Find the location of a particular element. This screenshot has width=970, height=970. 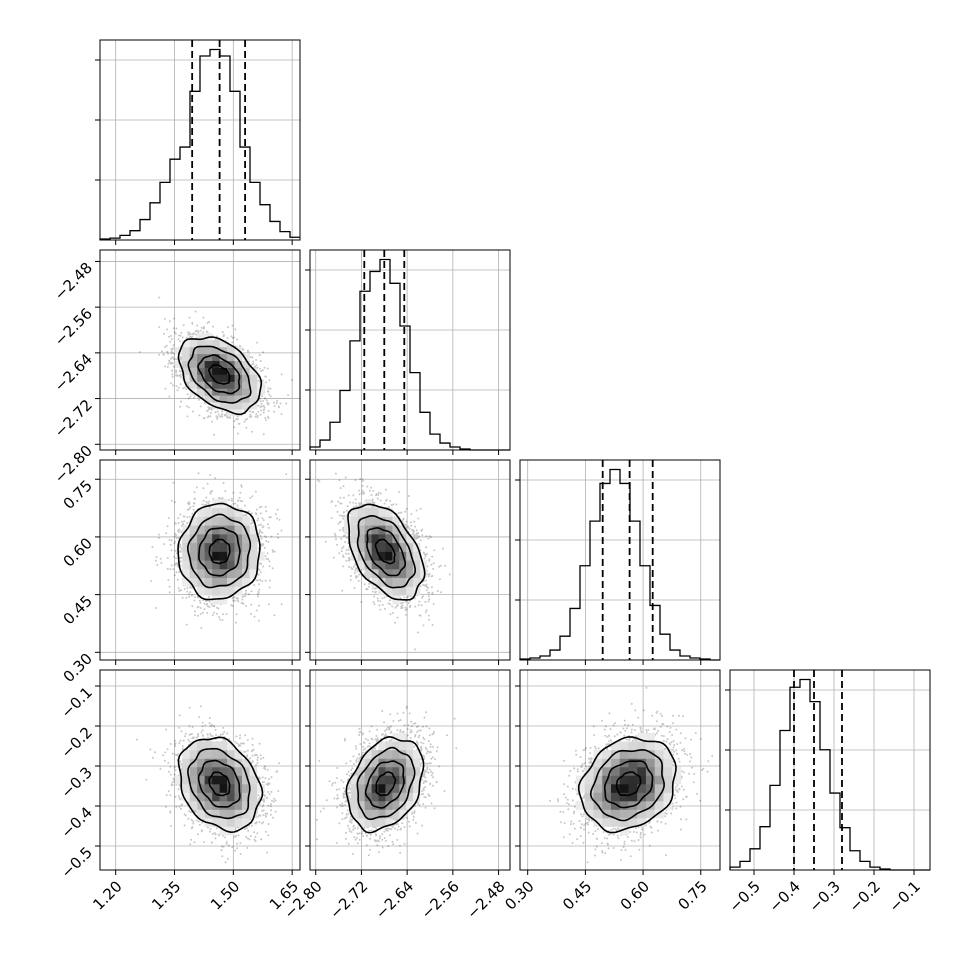

histogram-panel-p3 is located at coordinates (618, 562).